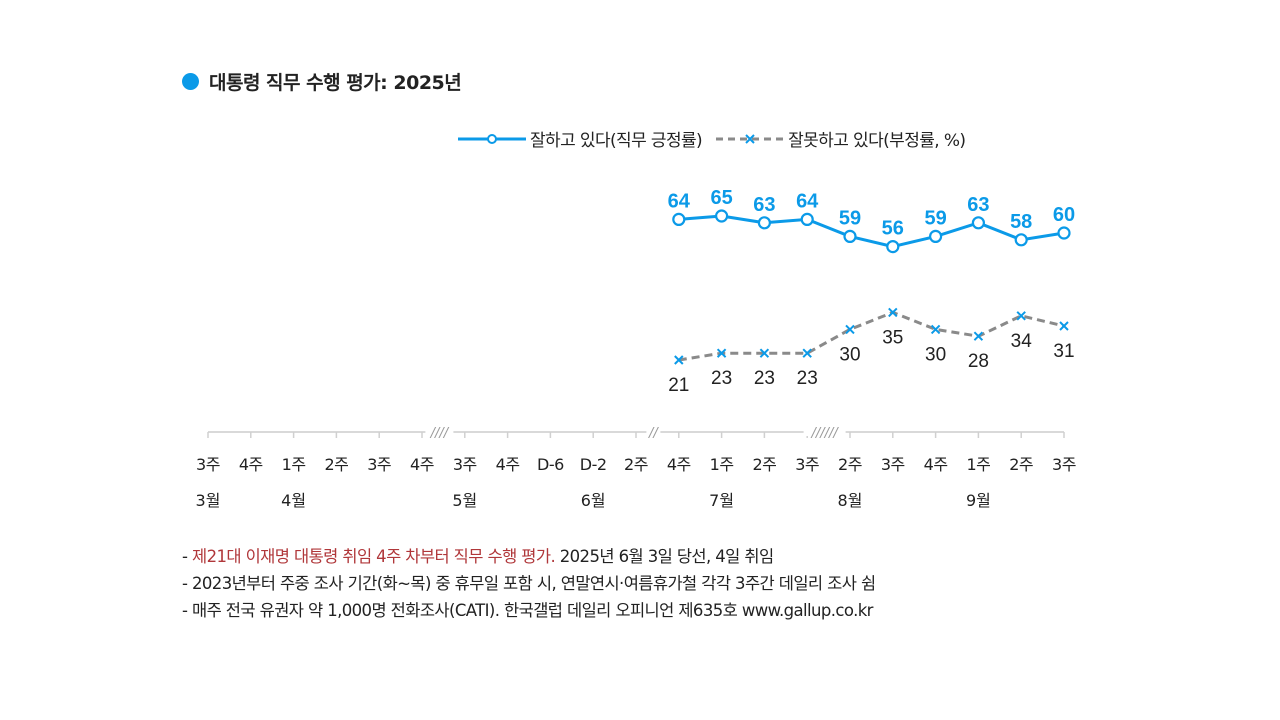  What do you see at coordinates (593, 464) in the screenshot?
I see `x-tick-label: D-2` at bounding box center [593, 464].